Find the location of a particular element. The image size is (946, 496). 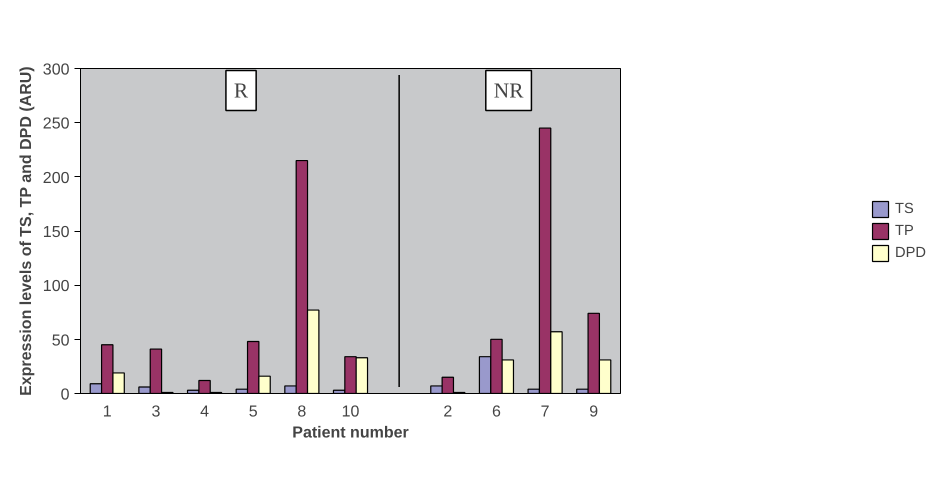

x-tick-label: 3 is located at coordinates (155, 412).